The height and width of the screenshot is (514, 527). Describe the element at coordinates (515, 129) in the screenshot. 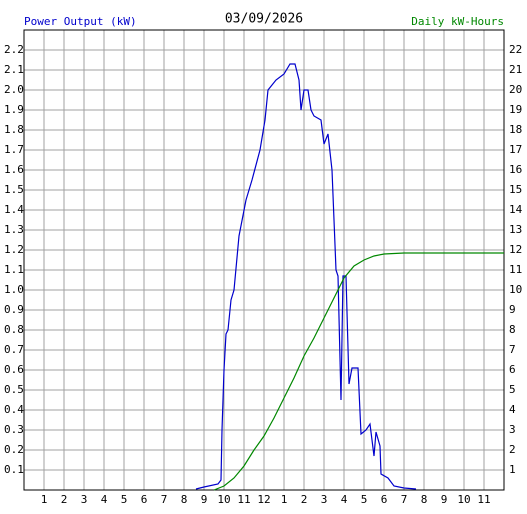

I see `y2-tick-label: 18` at that location.